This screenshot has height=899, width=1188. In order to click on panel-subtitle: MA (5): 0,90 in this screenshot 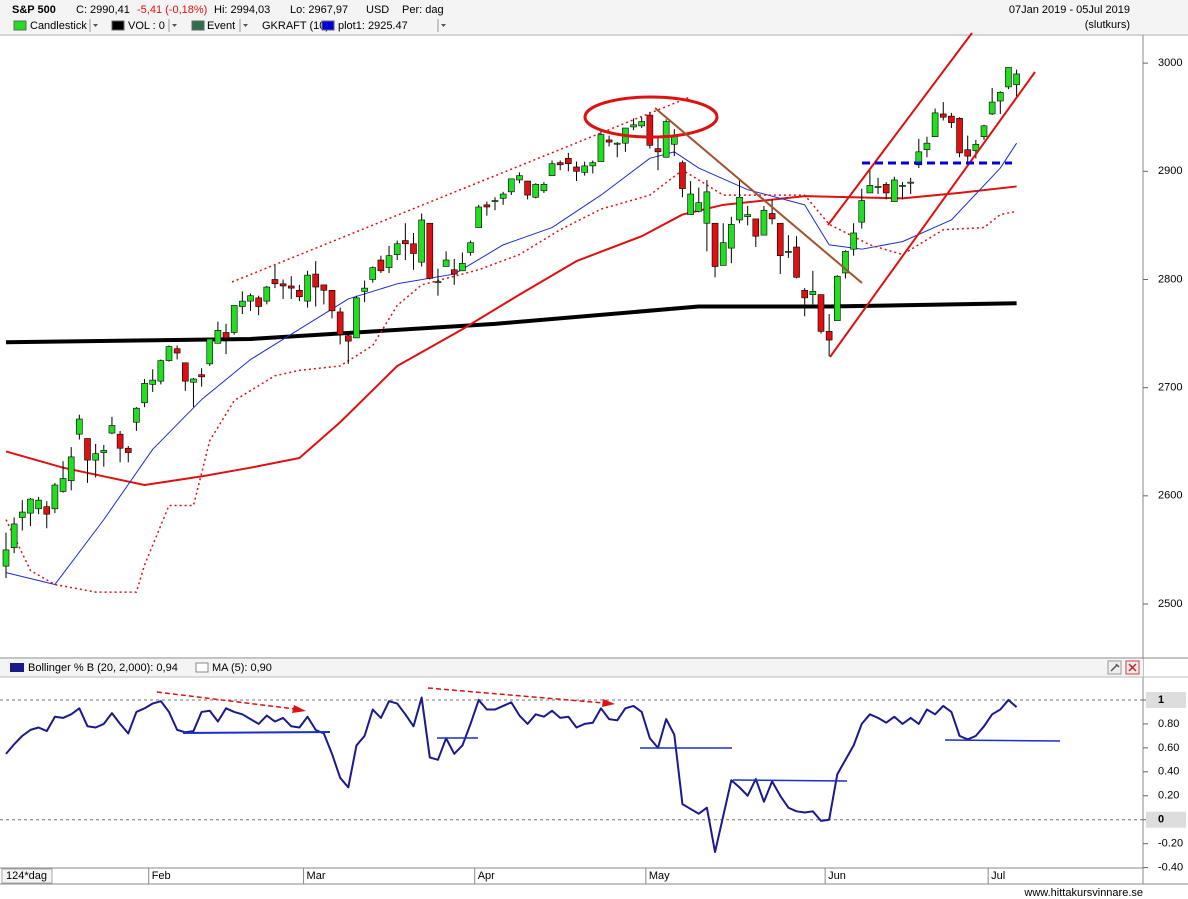, I will do `click(242, 668)`.